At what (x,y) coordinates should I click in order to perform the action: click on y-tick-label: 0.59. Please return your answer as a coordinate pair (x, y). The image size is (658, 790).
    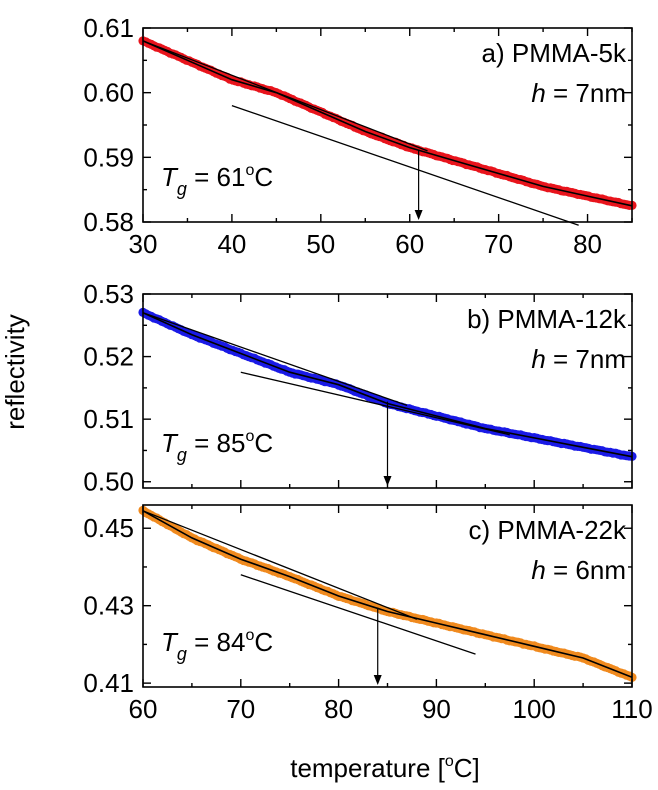
    Looking at the image, I should click on (108, 157).